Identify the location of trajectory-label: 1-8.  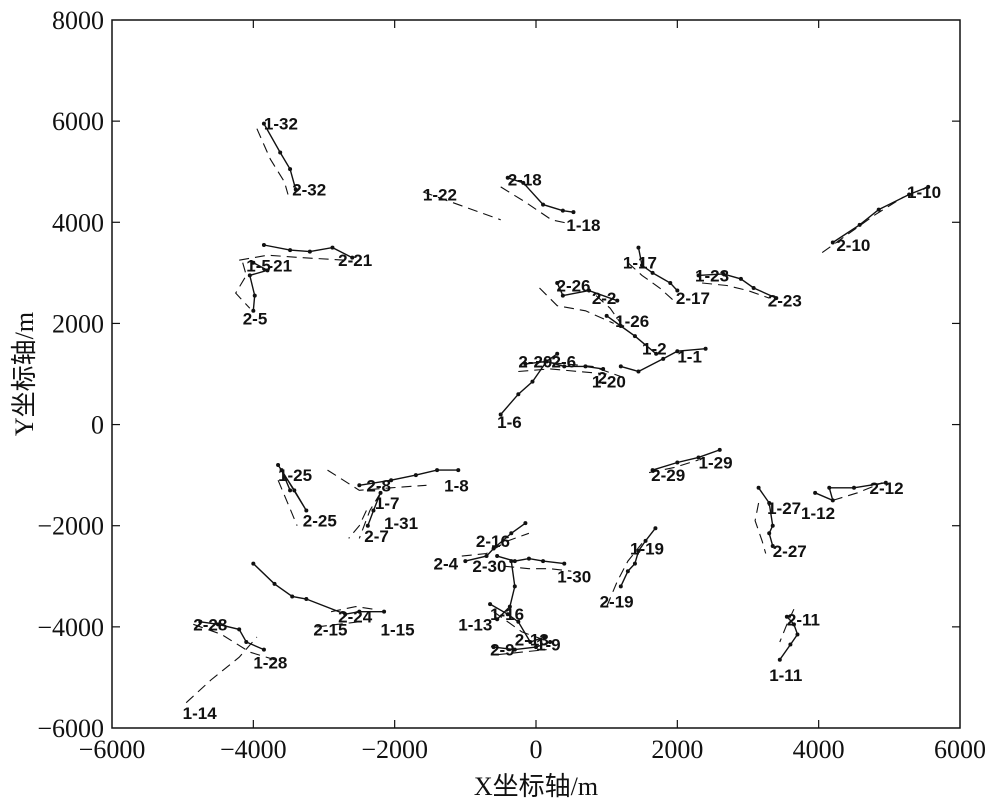
(456, 485).